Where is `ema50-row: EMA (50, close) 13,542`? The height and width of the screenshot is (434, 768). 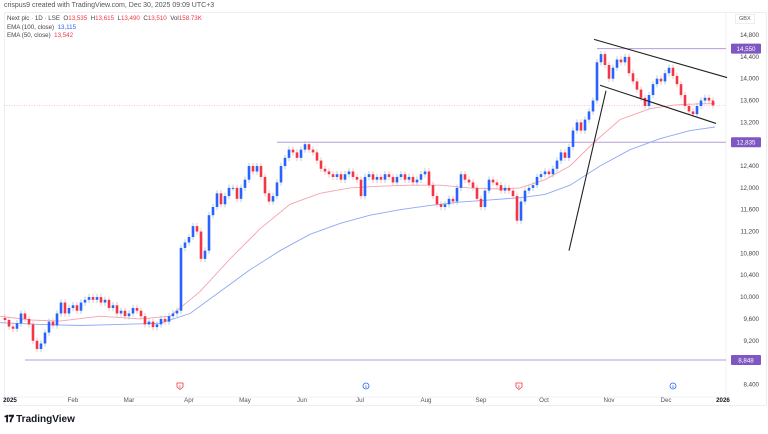 ema50-row: EMA (50, close) 13,542 is located at coordinates (104, 36).